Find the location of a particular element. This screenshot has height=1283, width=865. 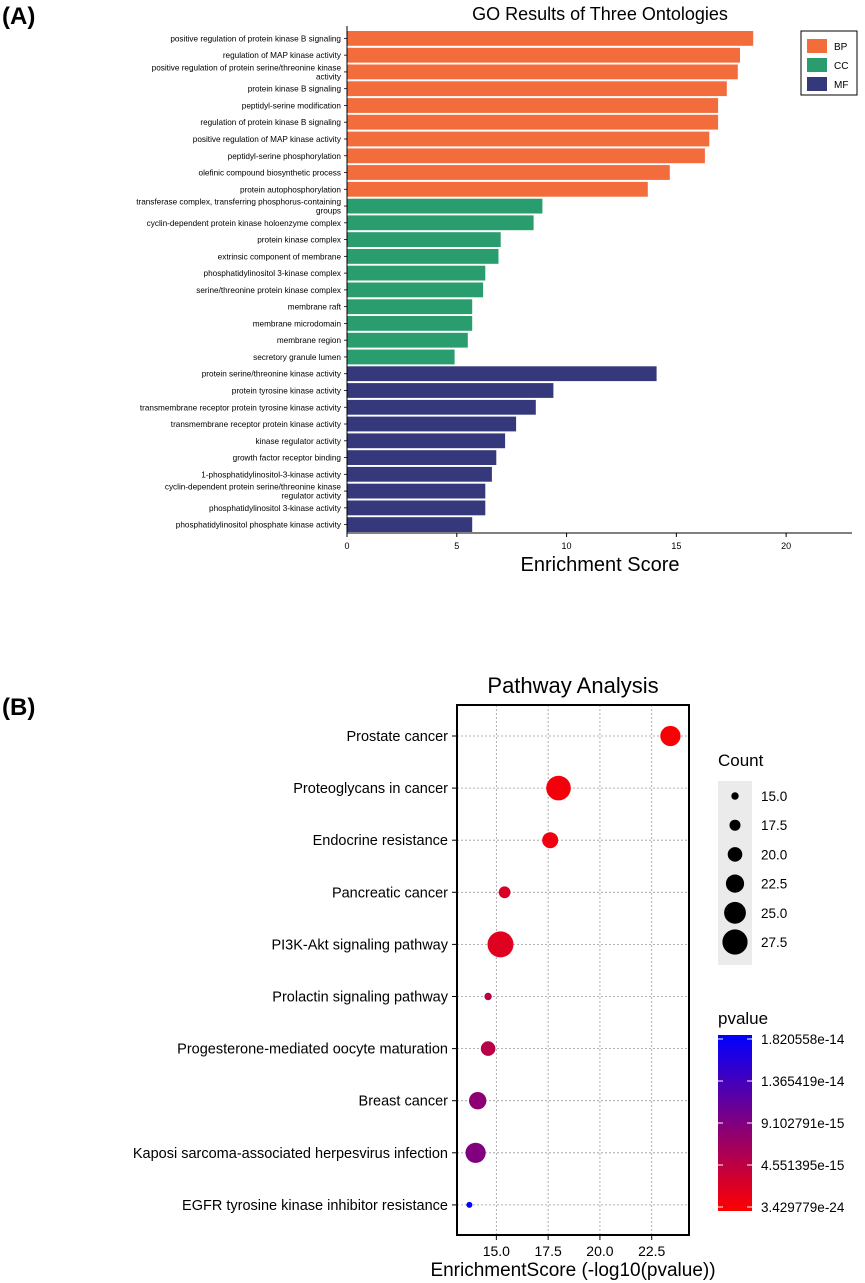

go-xtick-label: 0 is located at coordinates (346, 546).